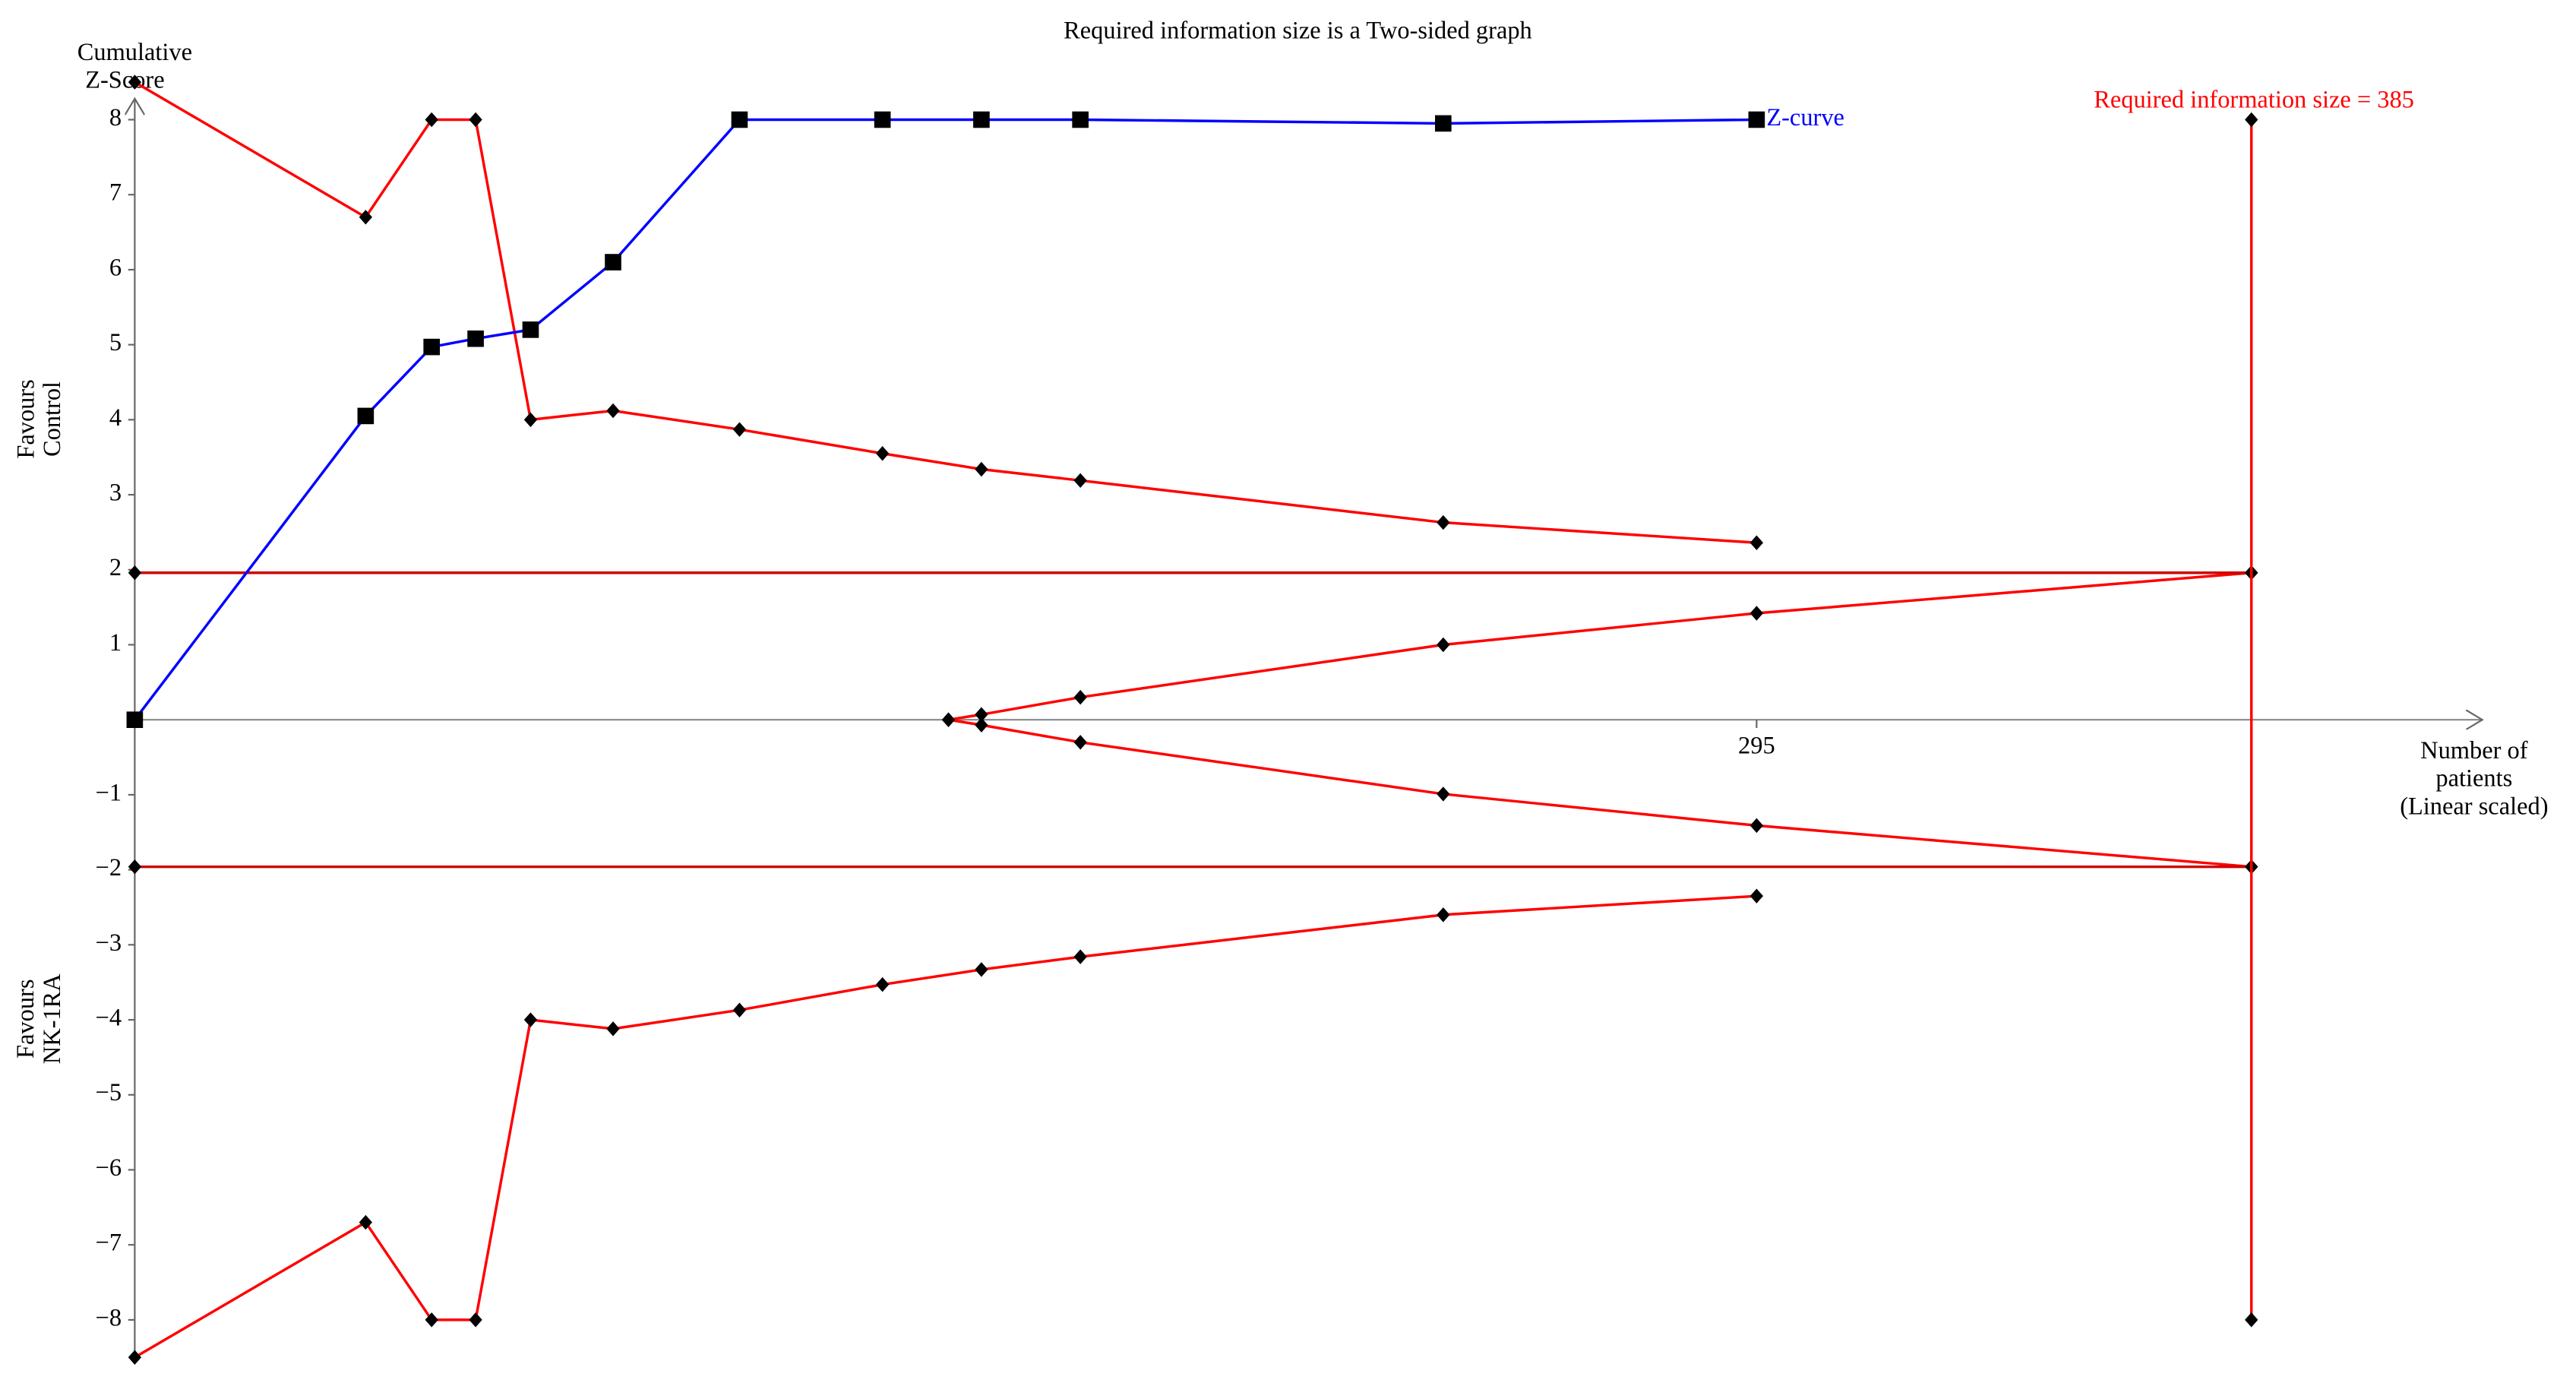 The width and height of the screenshot is (2576, 1383). What do you see at coordinates (2474, 750) in the screenshot?
I see `x-axis-label: Number of` at bounding box center [2474, 750].